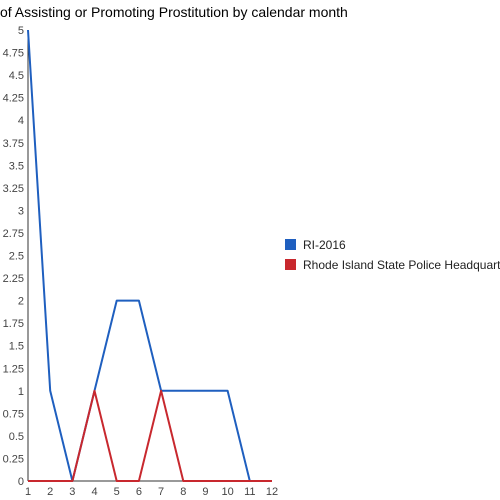  I want to click on x-tick-label: 7, so click(161, 492).